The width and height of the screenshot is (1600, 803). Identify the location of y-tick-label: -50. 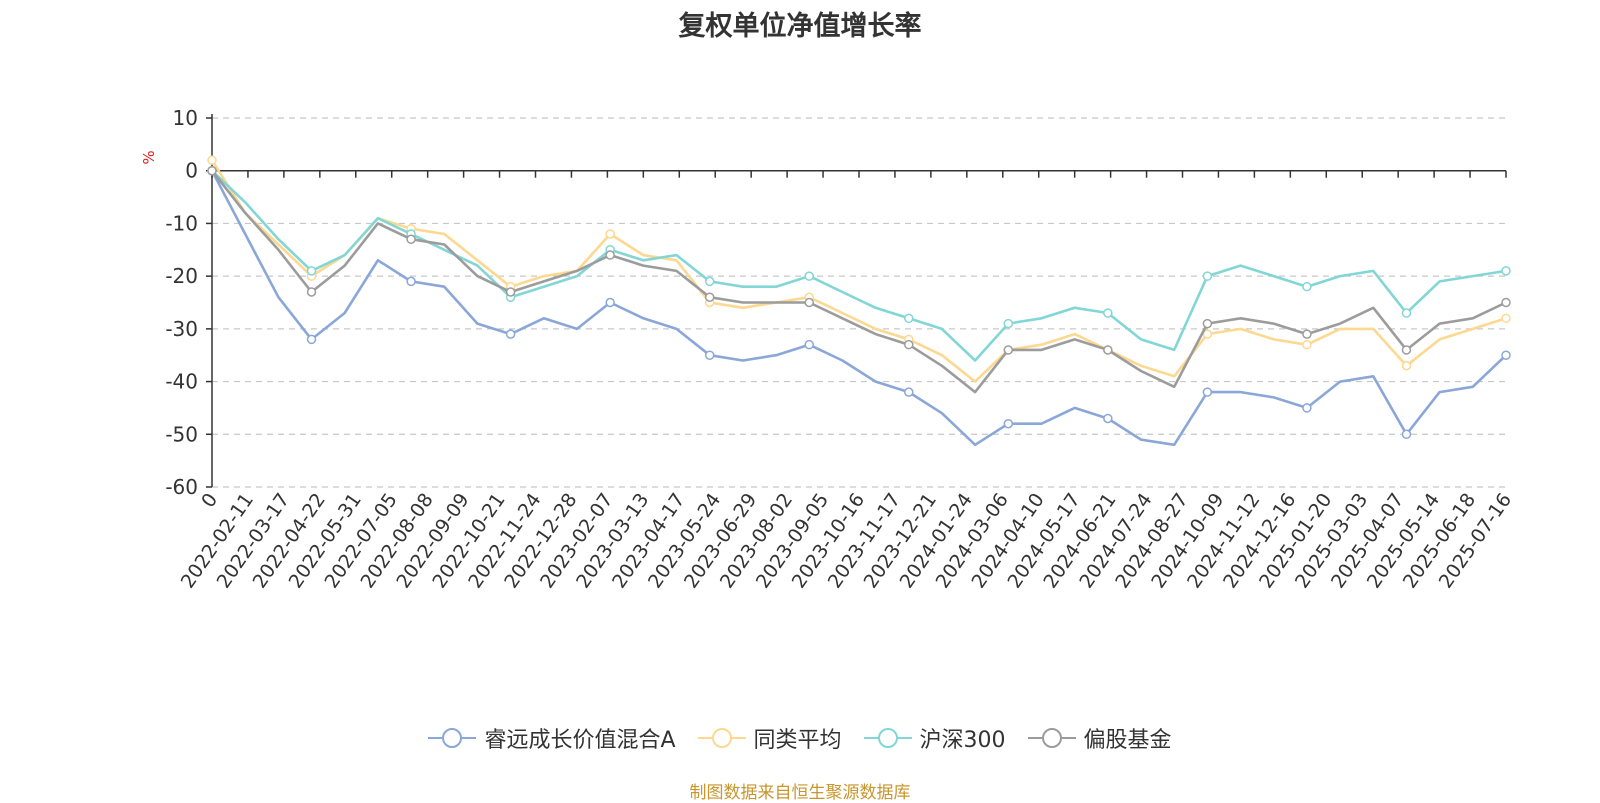
(181, 434).